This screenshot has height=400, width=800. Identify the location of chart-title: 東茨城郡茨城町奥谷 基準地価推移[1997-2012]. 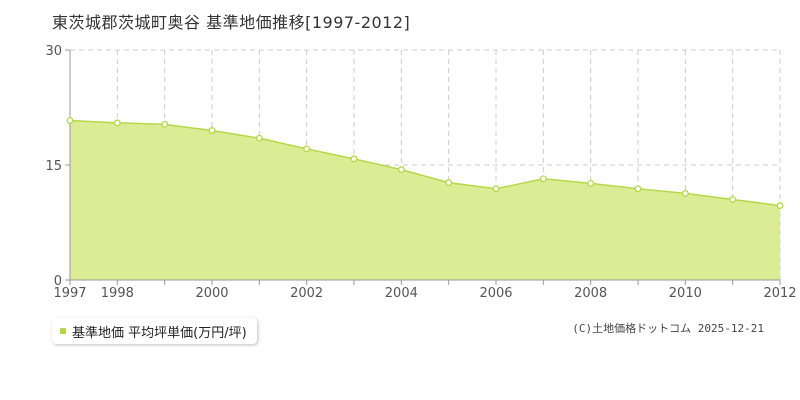
(231, 22).